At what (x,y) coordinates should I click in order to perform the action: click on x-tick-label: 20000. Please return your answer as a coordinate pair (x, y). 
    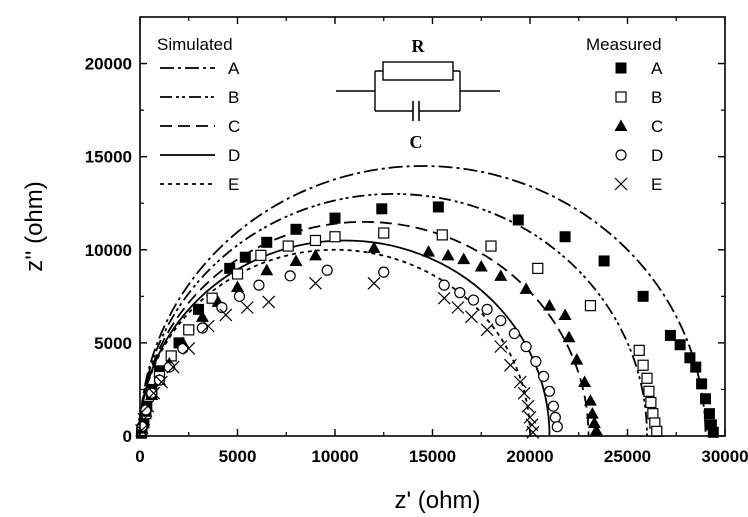
    Looking at the image, I should click on (529, 456).